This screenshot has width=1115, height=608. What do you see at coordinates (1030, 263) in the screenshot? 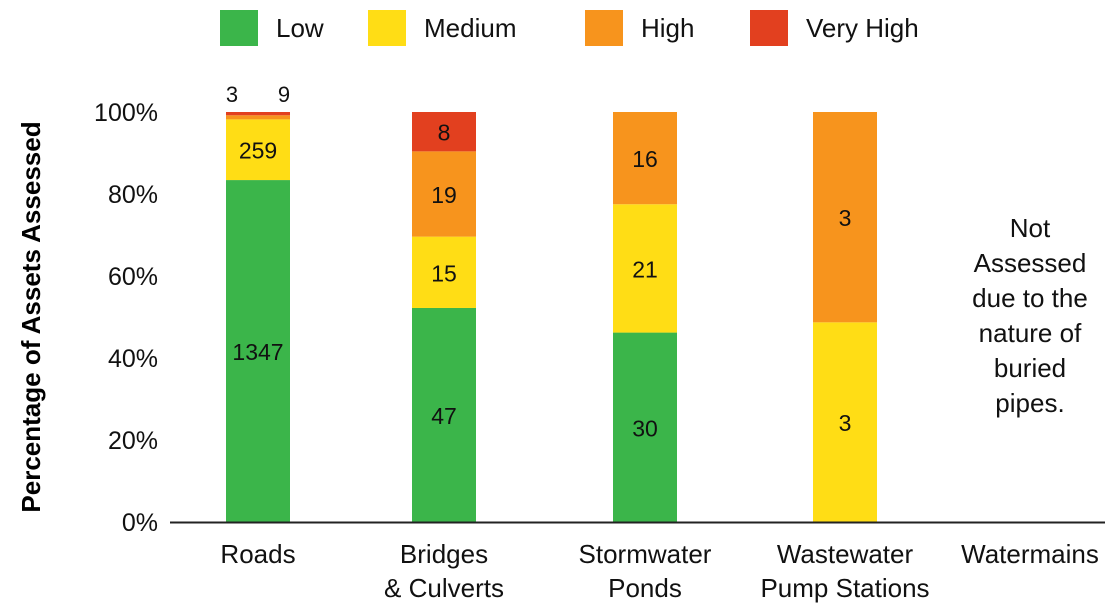
I see `annotation-line: Assessed` at bounding box center [1030, 263].